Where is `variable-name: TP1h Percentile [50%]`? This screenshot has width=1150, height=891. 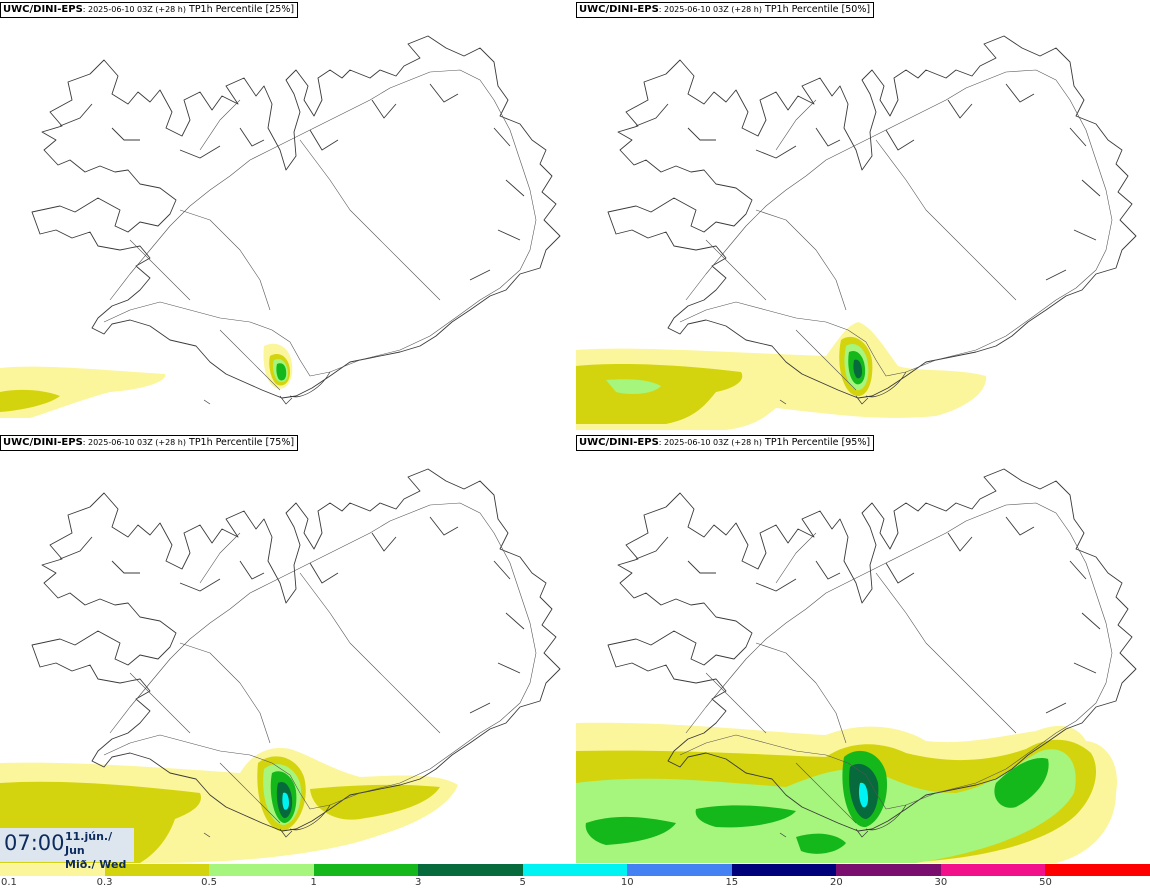 variable-name: TP1h Percentile [50%] is located at coordinates (818, 9).